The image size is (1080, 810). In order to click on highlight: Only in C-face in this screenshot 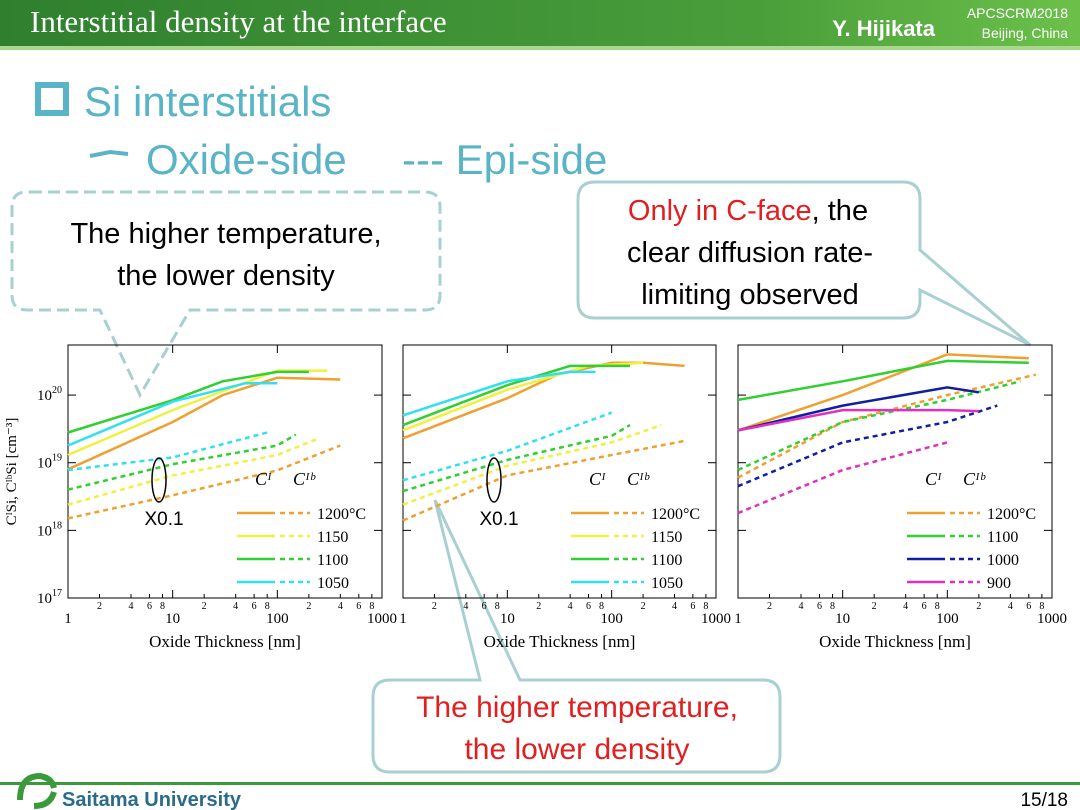, I will do `click(720, 211)`.